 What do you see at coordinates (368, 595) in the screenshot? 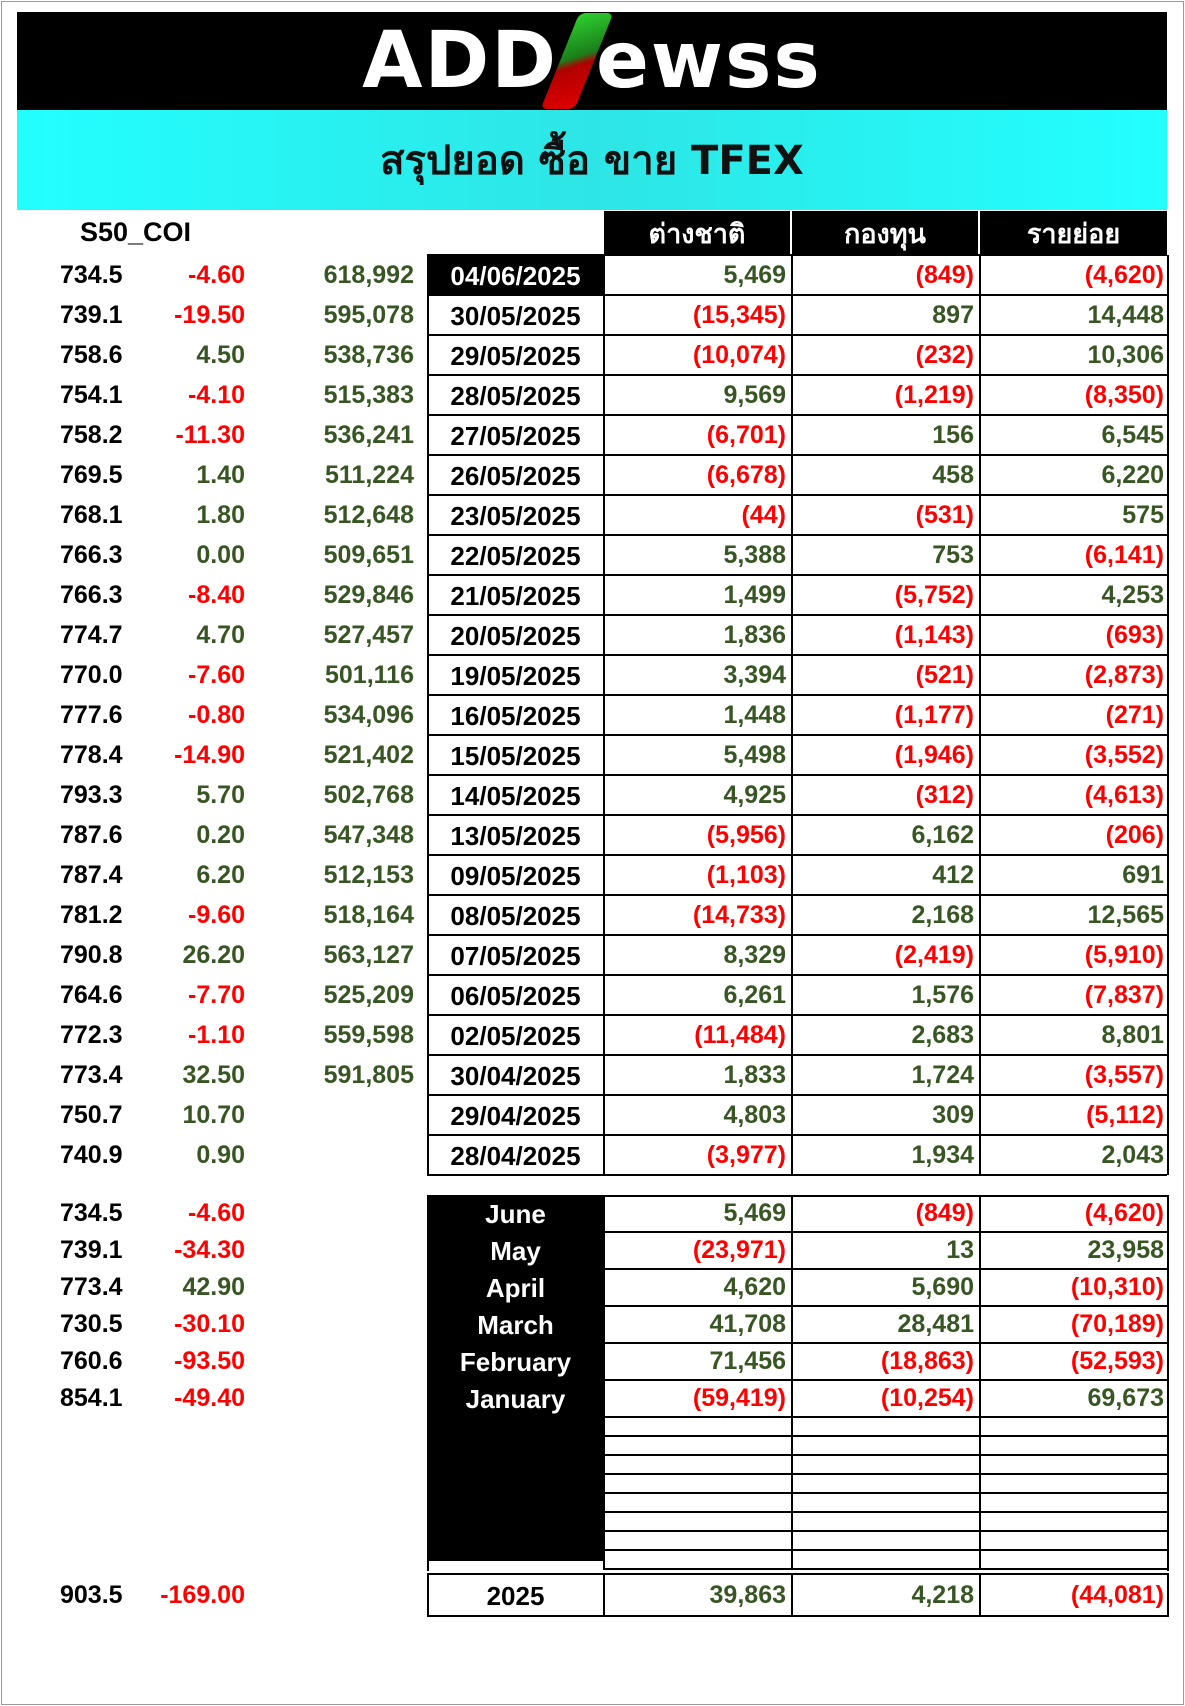
I see `open-interest: 529,846` at bounding box center [368, 595].